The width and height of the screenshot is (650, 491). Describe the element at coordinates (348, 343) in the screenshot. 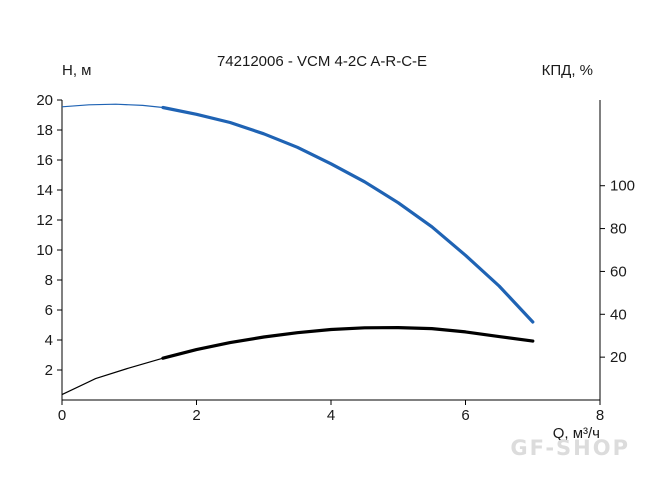

I see `efficiency-curve-operating` at that location.